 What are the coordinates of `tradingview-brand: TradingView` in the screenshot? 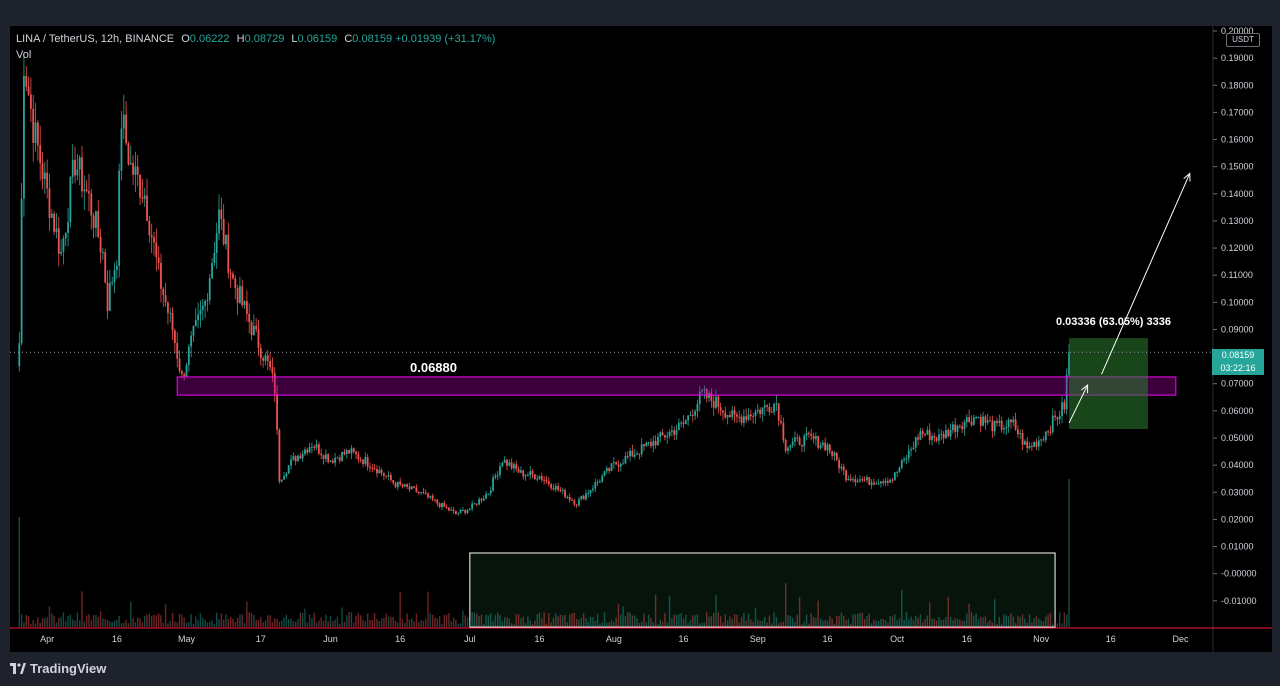 It's located at (58, 668).